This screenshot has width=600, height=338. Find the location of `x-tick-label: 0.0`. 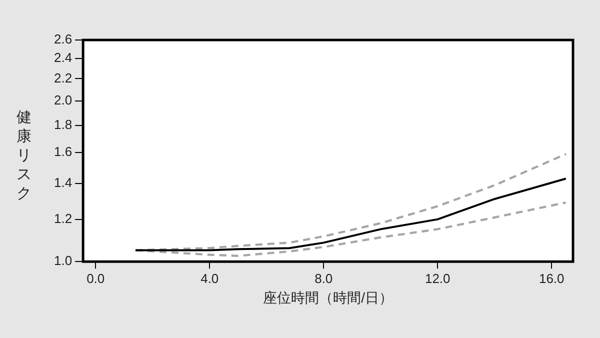

x-tick-label: 0.0 is located at coordinates (95, 278).